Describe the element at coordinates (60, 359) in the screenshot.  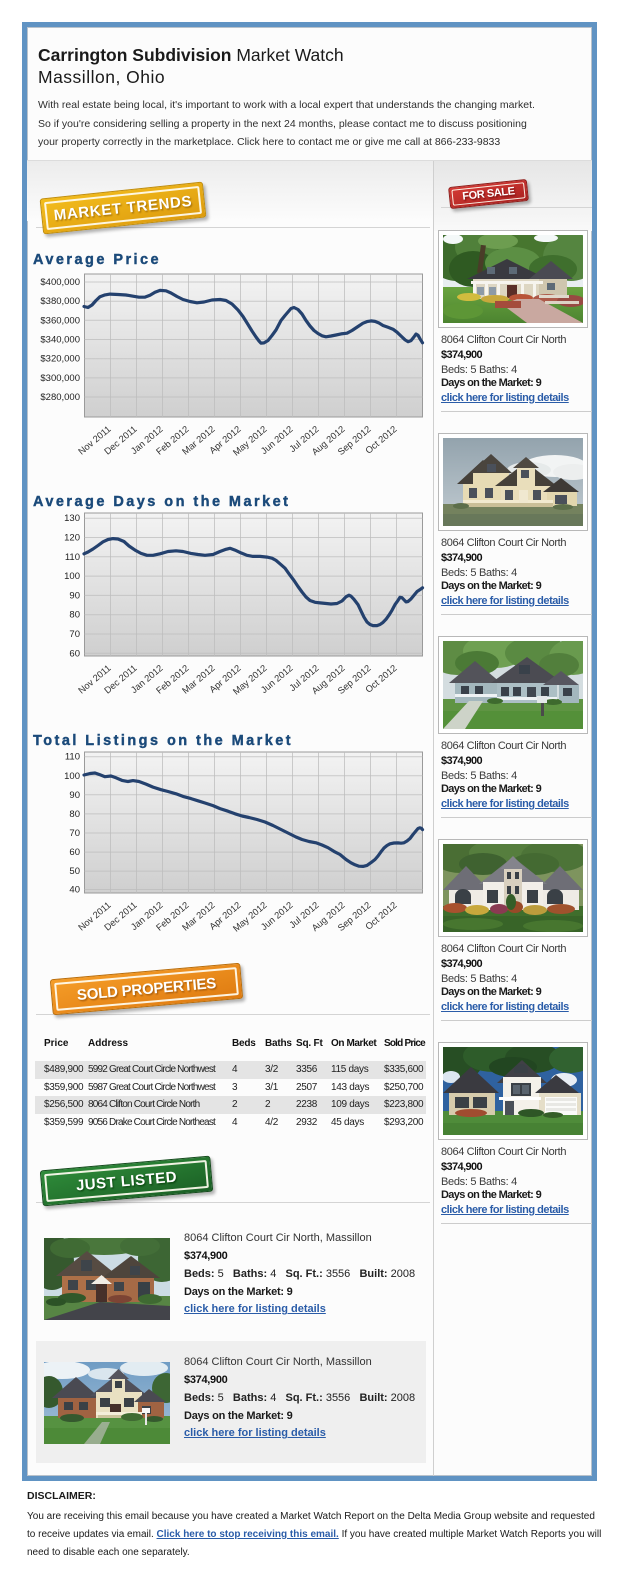
I see `svg-text: $320,000` at that location.